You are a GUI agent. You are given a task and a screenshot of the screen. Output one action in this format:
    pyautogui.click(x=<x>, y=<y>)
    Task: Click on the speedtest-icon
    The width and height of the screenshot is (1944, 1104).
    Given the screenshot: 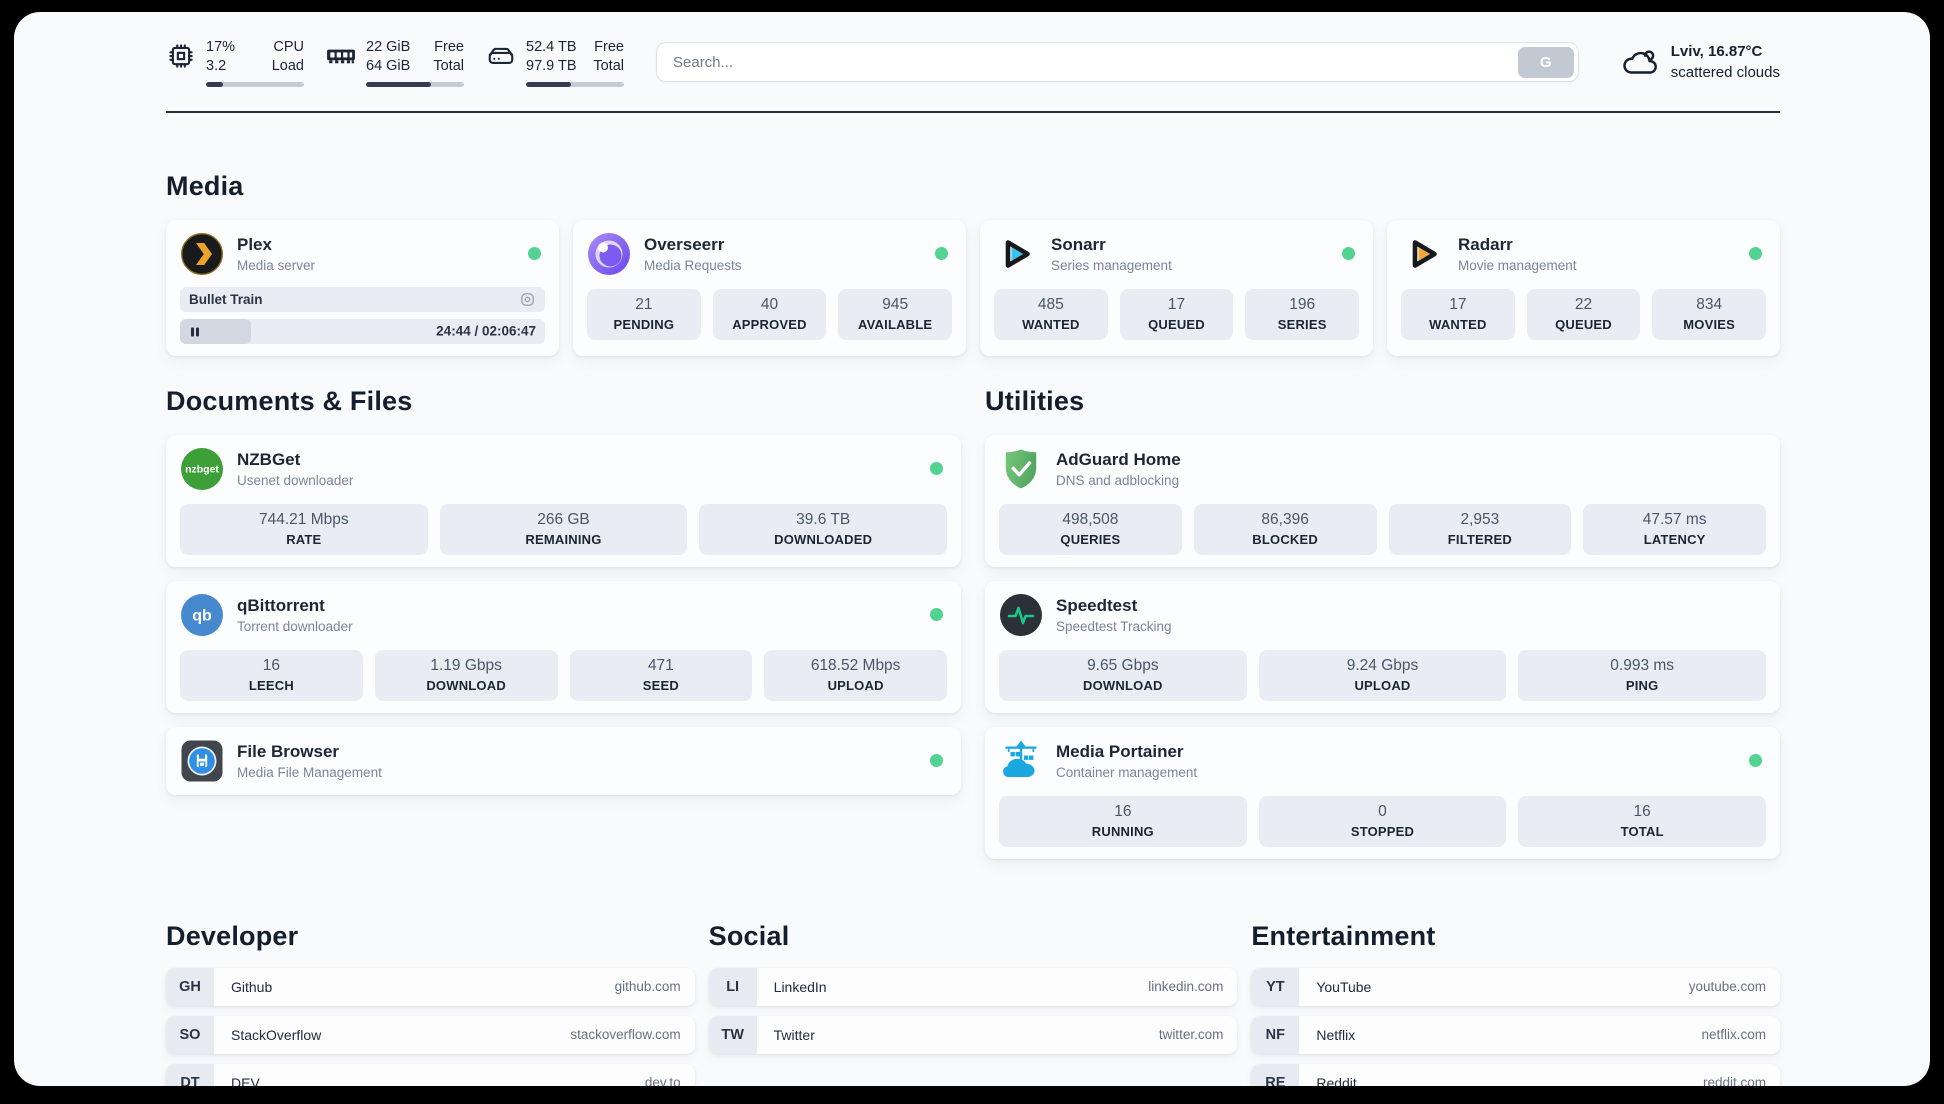 What is the action you would take?
    pyautogui.click(x=1021, y=615)
    